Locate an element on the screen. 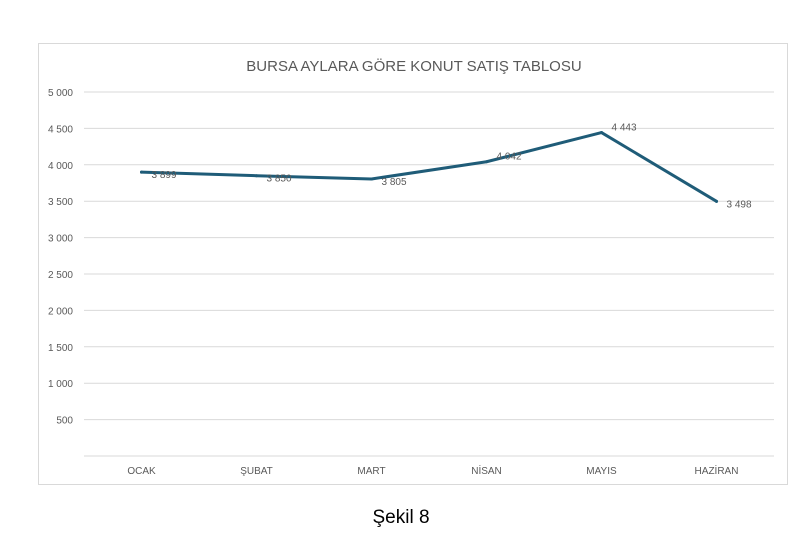 The height and width of the screenshot is (540, 802). y-tick-label: 500 is located at coordinates (64, 421).